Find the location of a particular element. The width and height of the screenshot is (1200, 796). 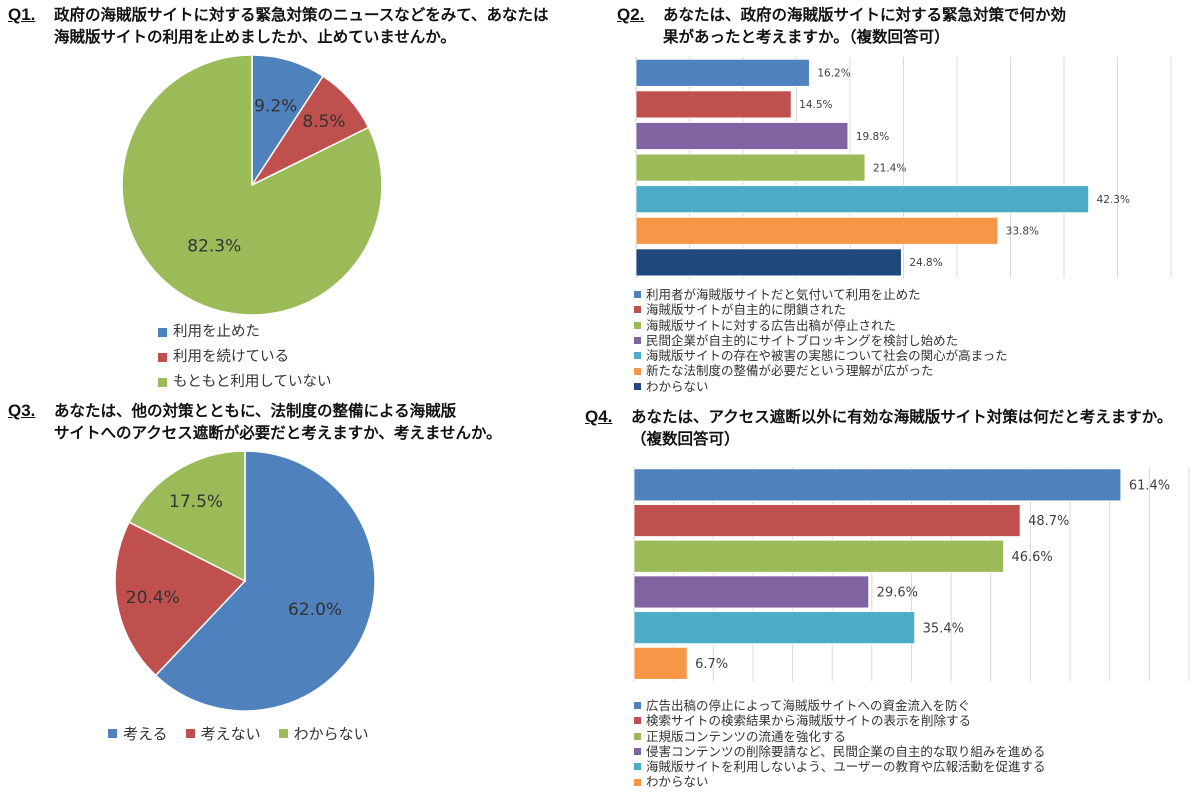

q2-legend-item-3: 民間企業が自主的にサイトブロッキングを検討し始めた is located at coordinates (821, 340).